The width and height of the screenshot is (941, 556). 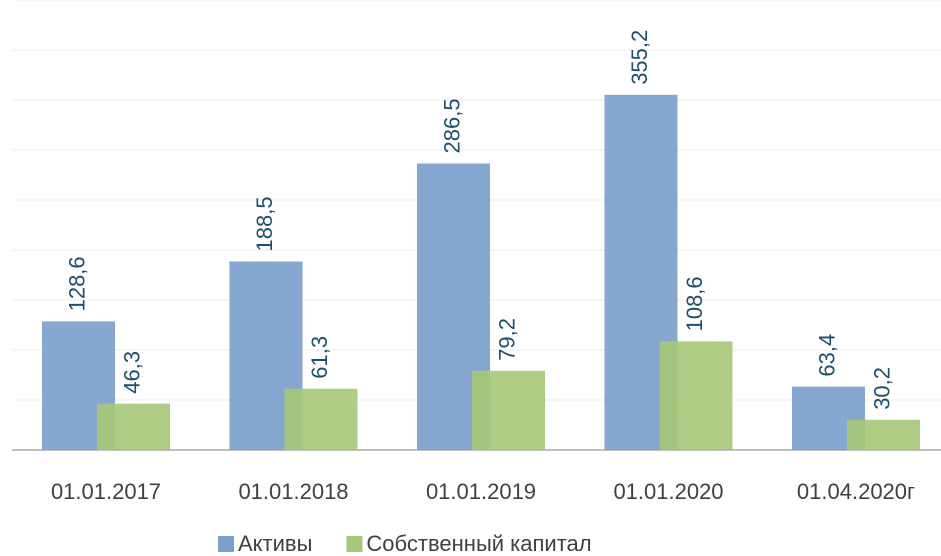 What do you see at coordinates (694, 303) in the screenshot?
I see `data-label: 108,6` at bounding box center [694, 303].